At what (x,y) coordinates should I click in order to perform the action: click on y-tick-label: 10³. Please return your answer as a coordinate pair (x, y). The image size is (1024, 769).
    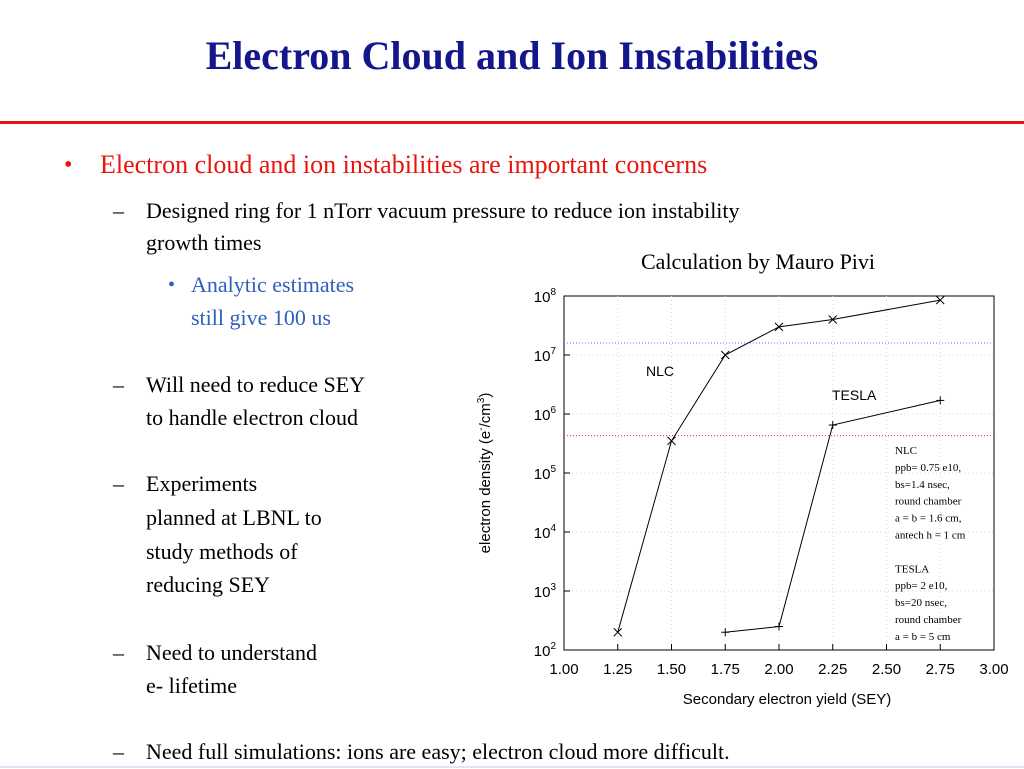
    Looking at the image, I should click on (545, 591).